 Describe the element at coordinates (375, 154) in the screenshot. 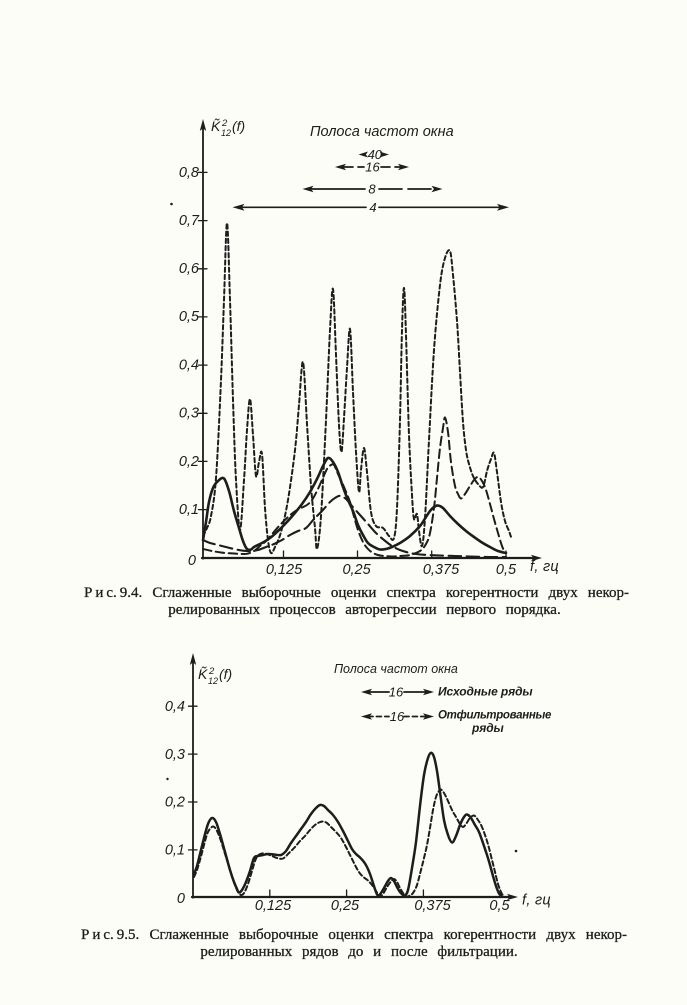

I see `svg-text: 40` at that location.